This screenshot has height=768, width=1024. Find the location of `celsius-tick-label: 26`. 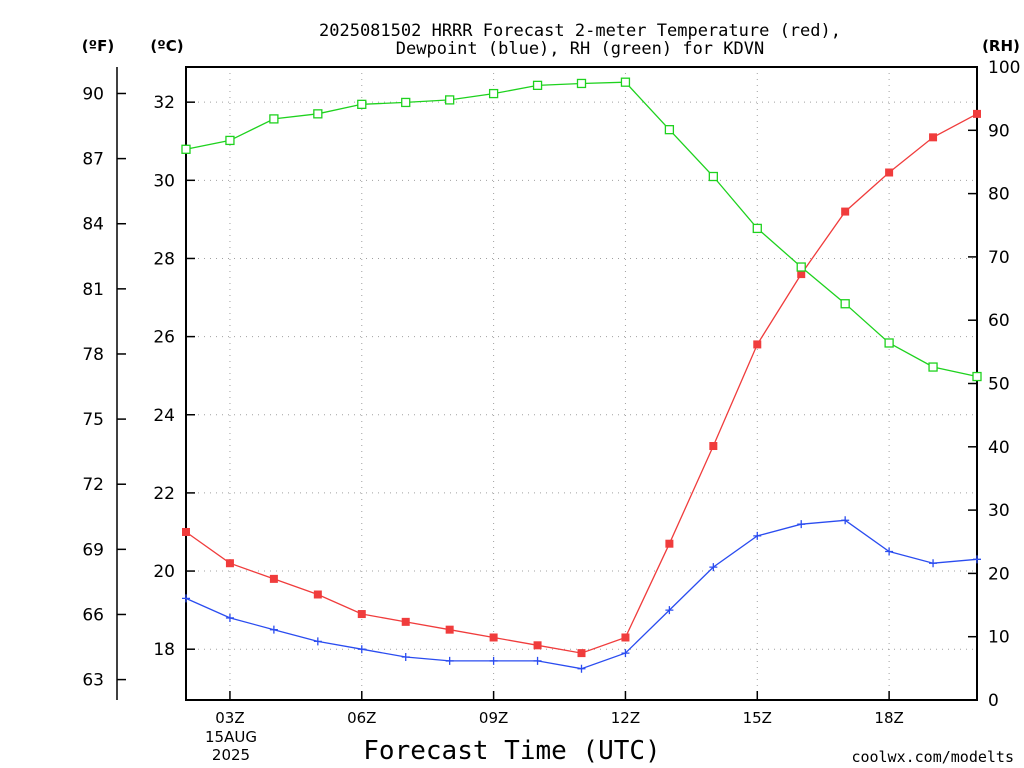

celsius-tick-label: 26 is located at coordinates (164, 338).